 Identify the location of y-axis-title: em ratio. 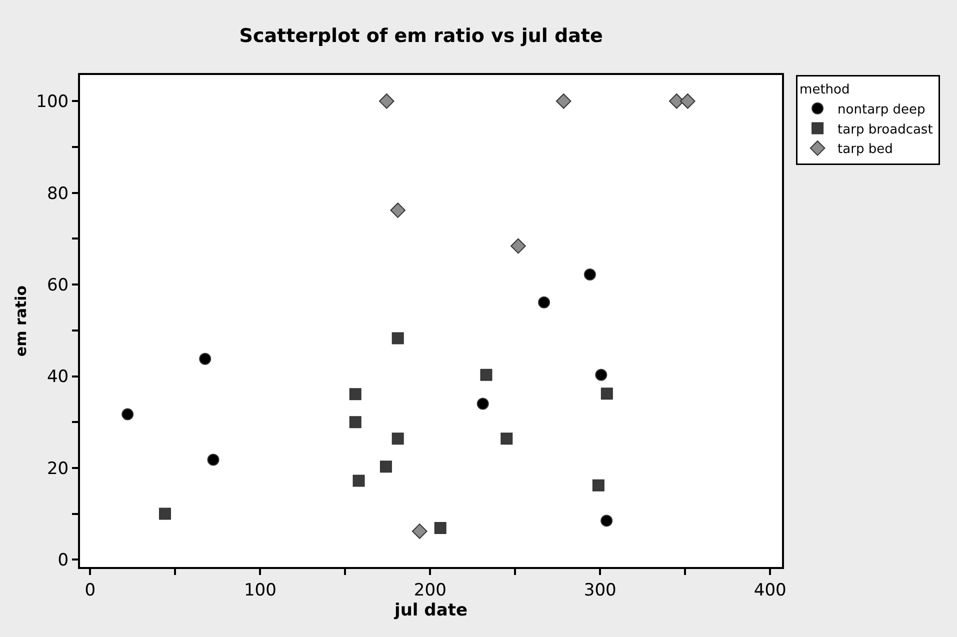
(21, 321).